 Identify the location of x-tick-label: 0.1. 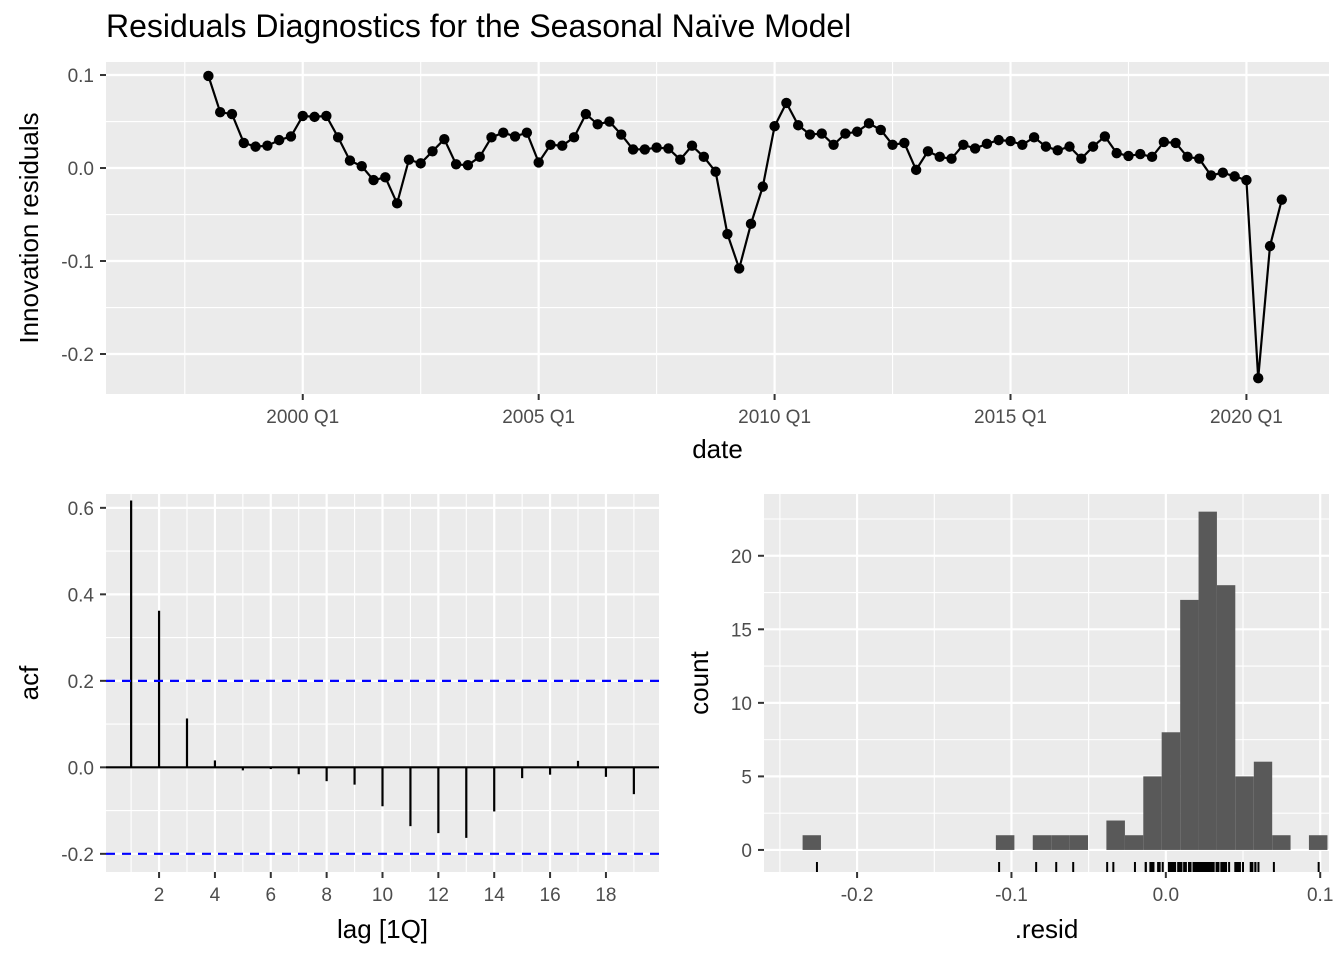
(1320, 895).